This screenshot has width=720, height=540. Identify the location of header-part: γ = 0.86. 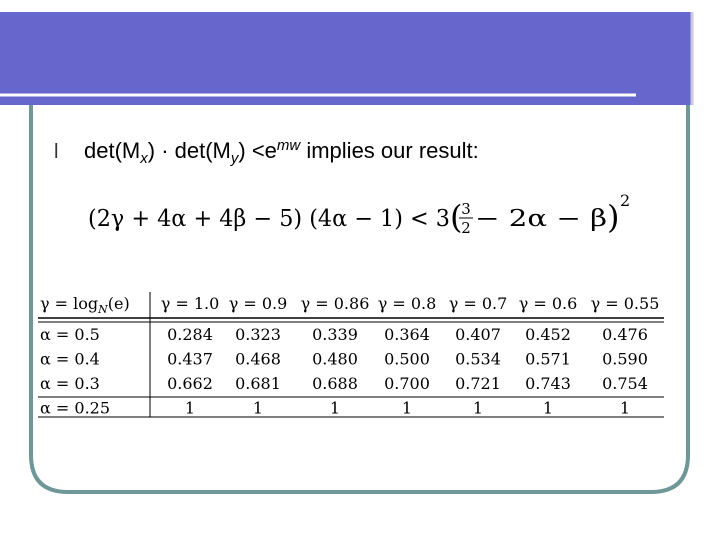
(335, 303).